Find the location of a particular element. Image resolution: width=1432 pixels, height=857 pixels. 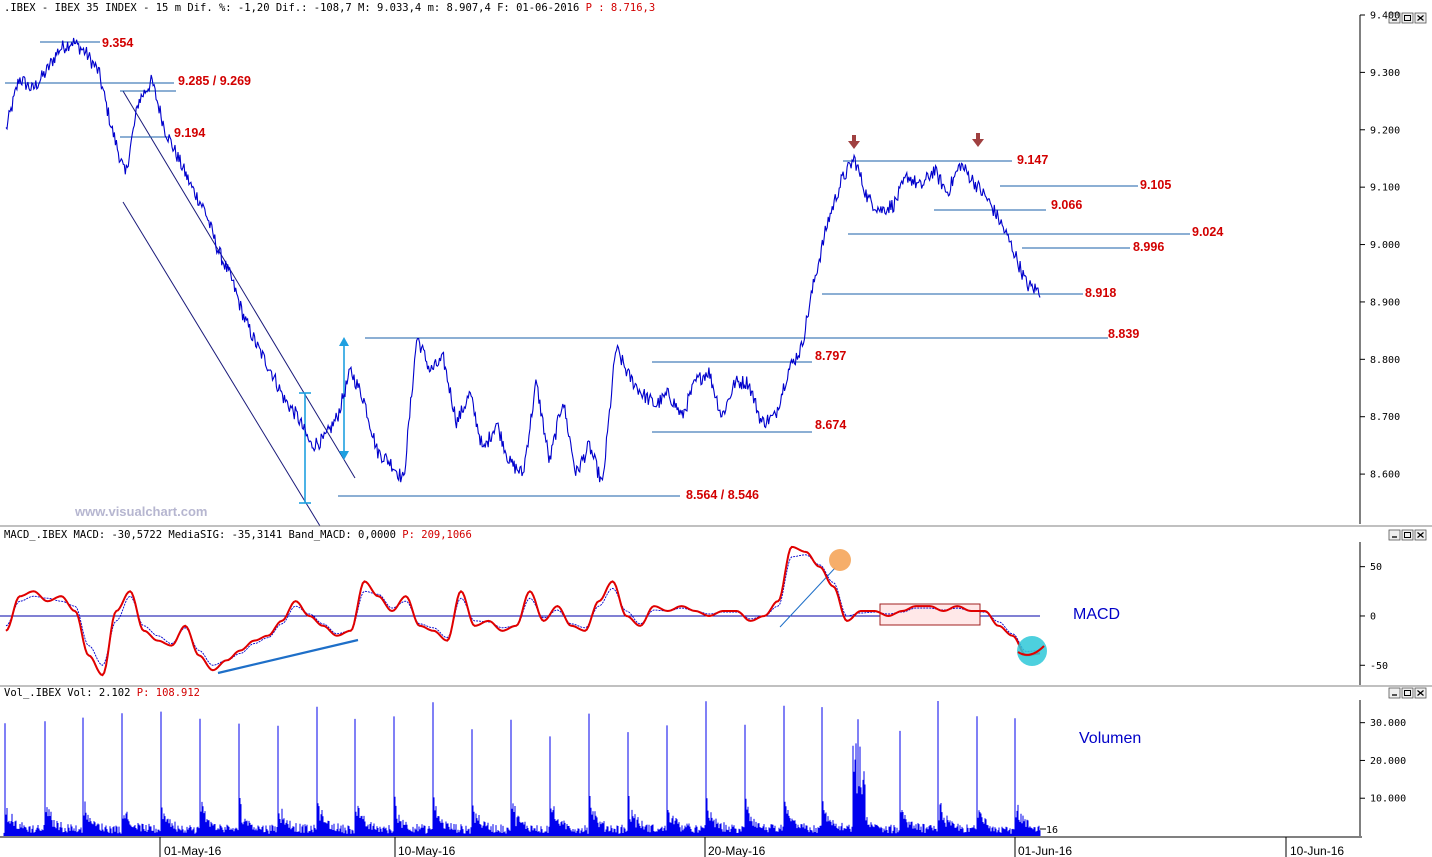

y-tick-label: 20.000 is located at coordinates (1388, 761).